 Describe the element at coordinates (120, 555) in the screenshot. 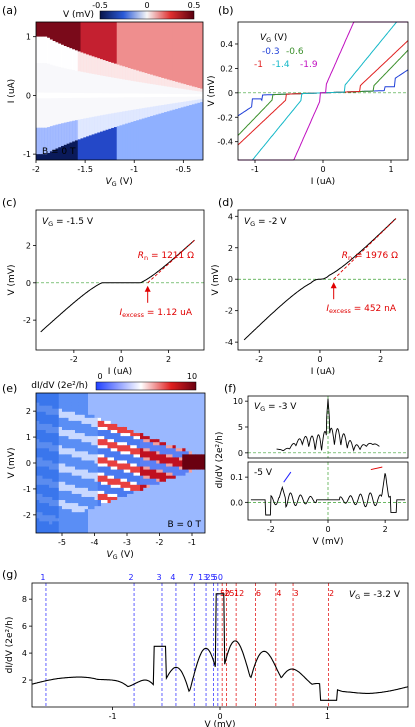

I see `panel-e-xlabel: VG (V)` at that location.